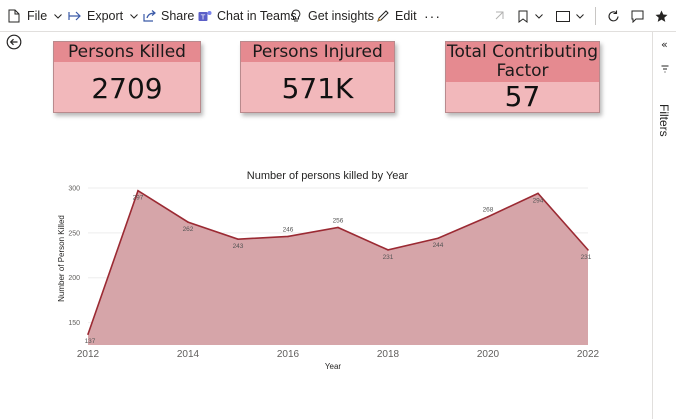 This screenshot has width=676, height=419. Describe the element at coordinates (522, 71) in the screenshot. I see `card-title-line: Factor` at that location.